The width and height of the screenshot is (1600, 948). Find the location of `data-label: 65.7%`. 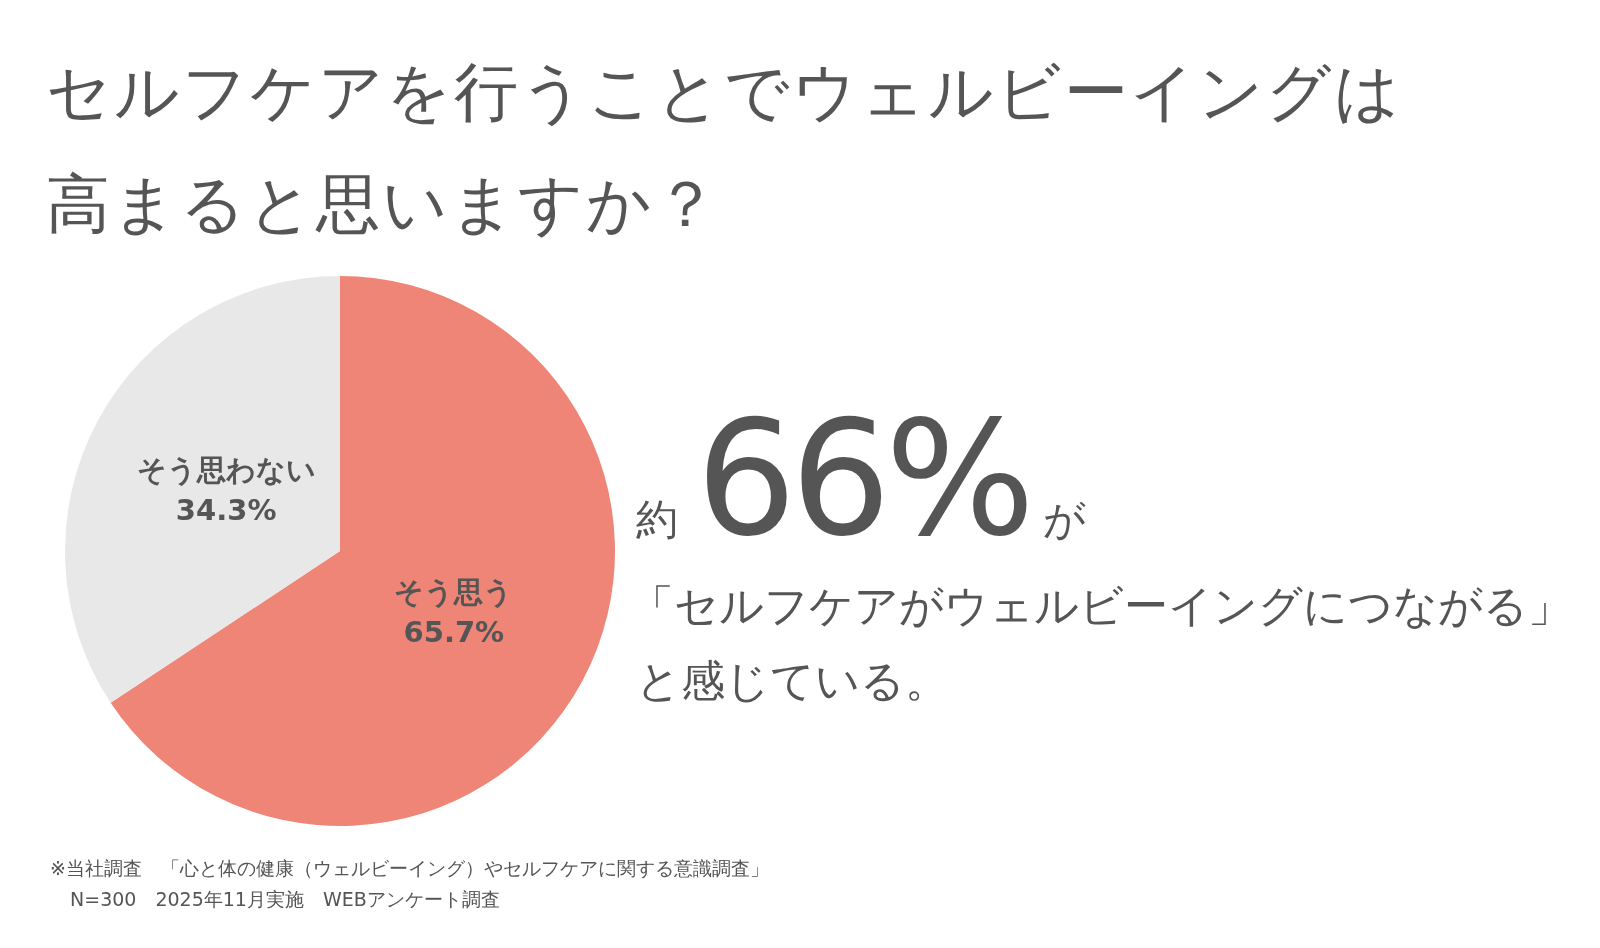

data-label: 65.7% is located at coordinates (454, 632).